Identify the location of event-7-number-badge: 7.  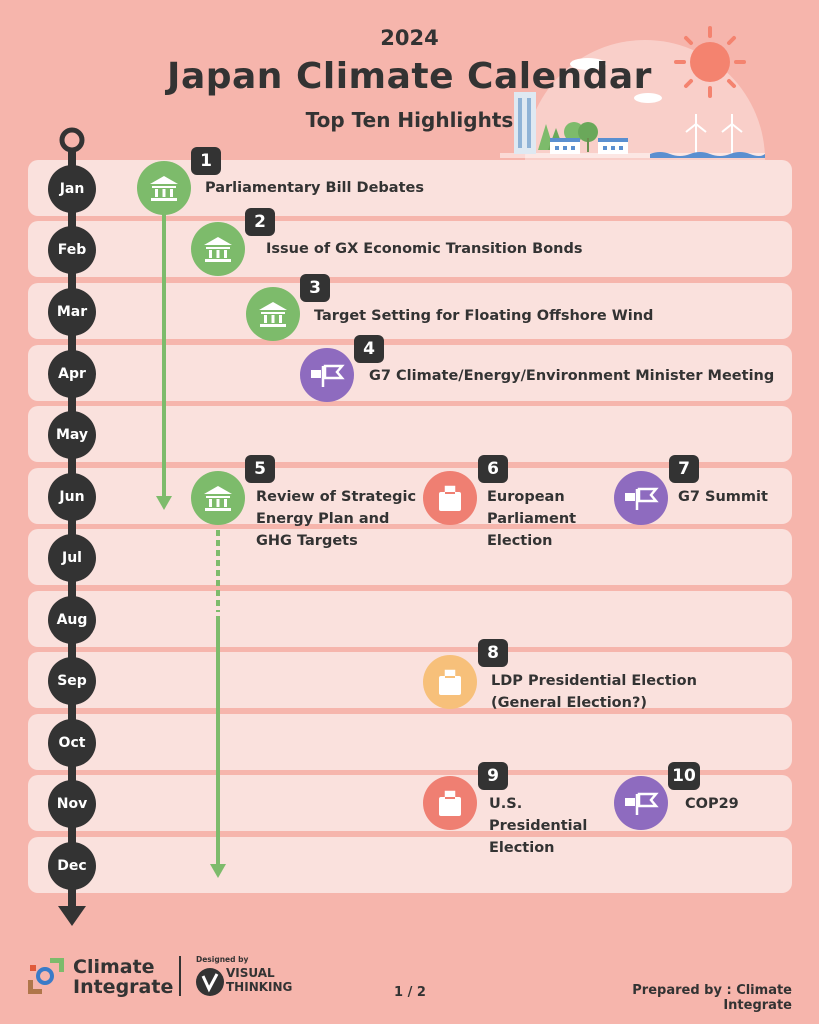
(684, 469).